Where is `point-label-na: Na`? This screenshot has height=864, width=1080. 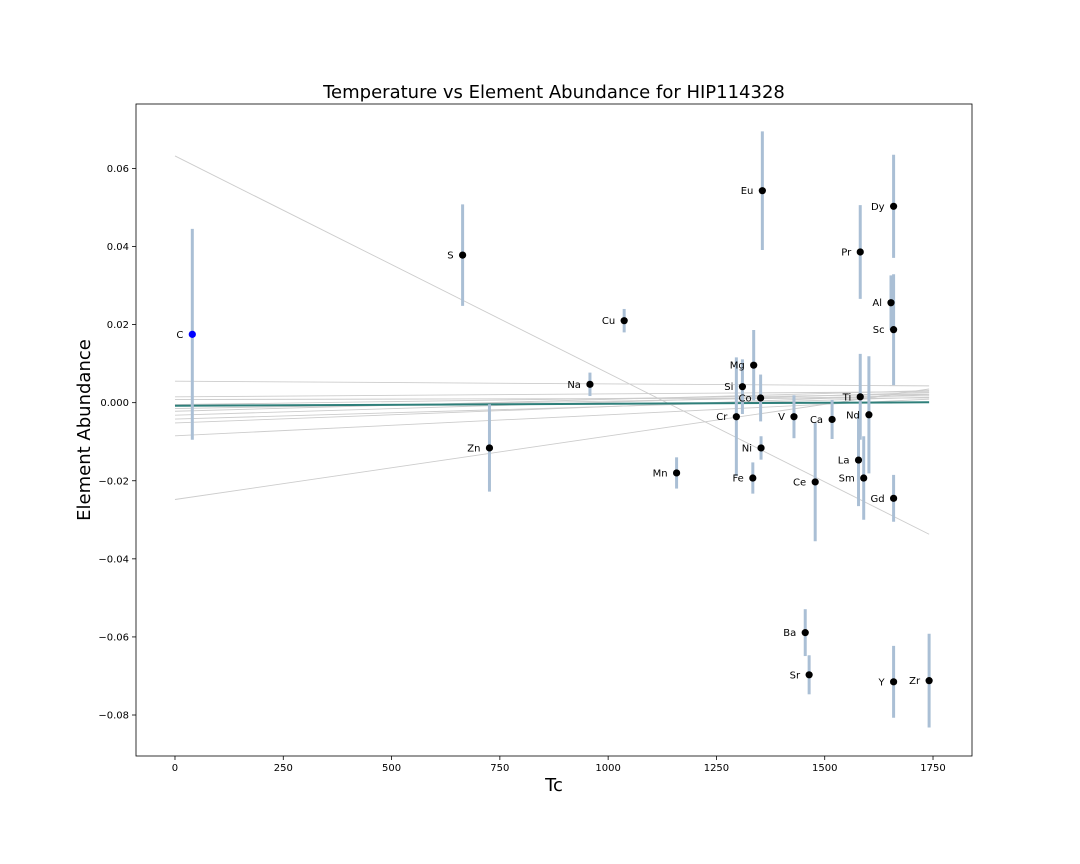
point-label-na: Na is located at coordinates (574, 385).